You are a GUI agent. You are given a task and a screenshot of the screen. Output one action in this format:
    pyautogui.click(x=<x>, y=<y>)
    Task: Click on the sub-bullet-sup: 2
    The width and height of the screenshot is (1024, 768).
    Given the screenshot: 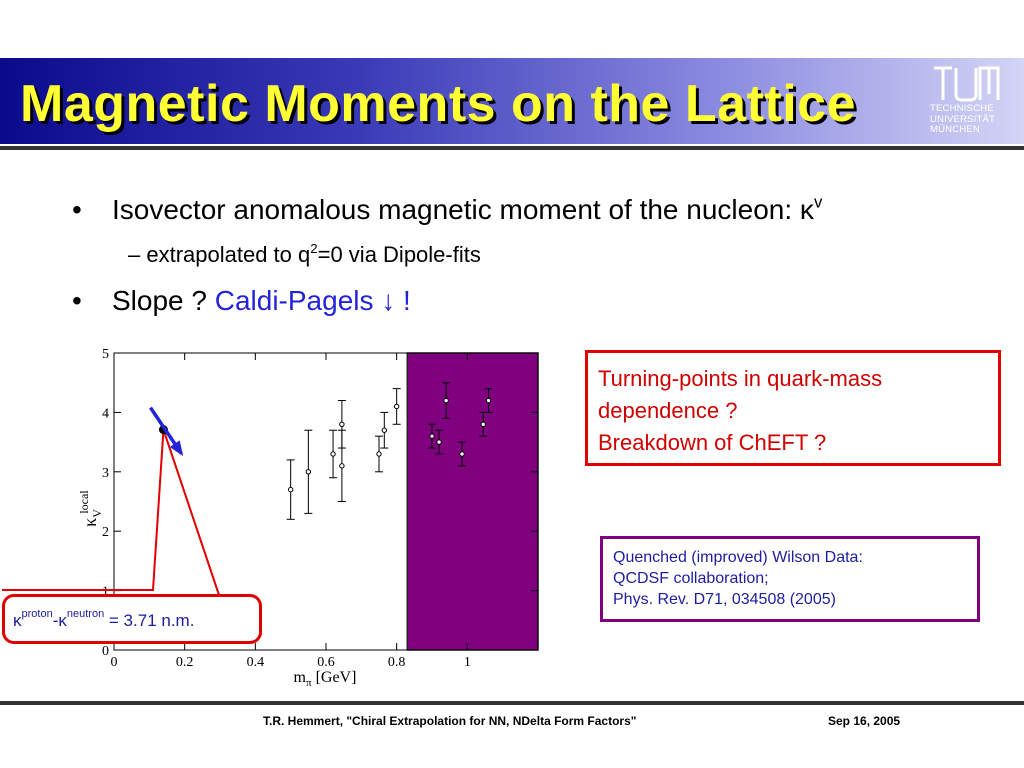 What is the action you would take?
    pyautogui.click(x=314, y=248)
    